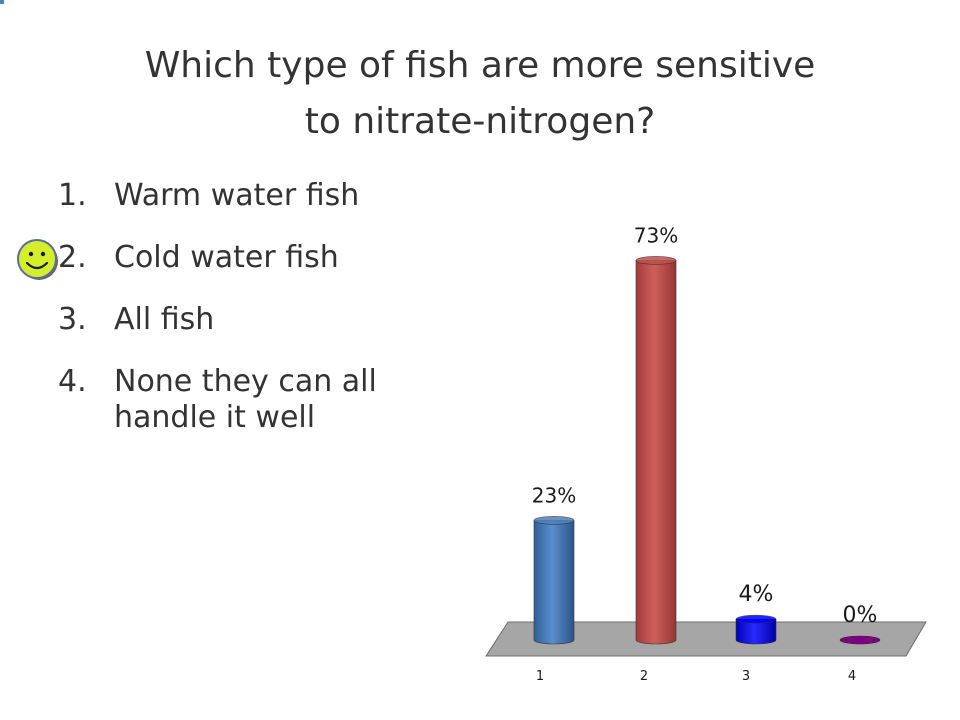 This screenshot has height=720, width=960. Describe the element at coordinates (860, 615) in the screenshot. I see `data-label-4: 0%` at that location.